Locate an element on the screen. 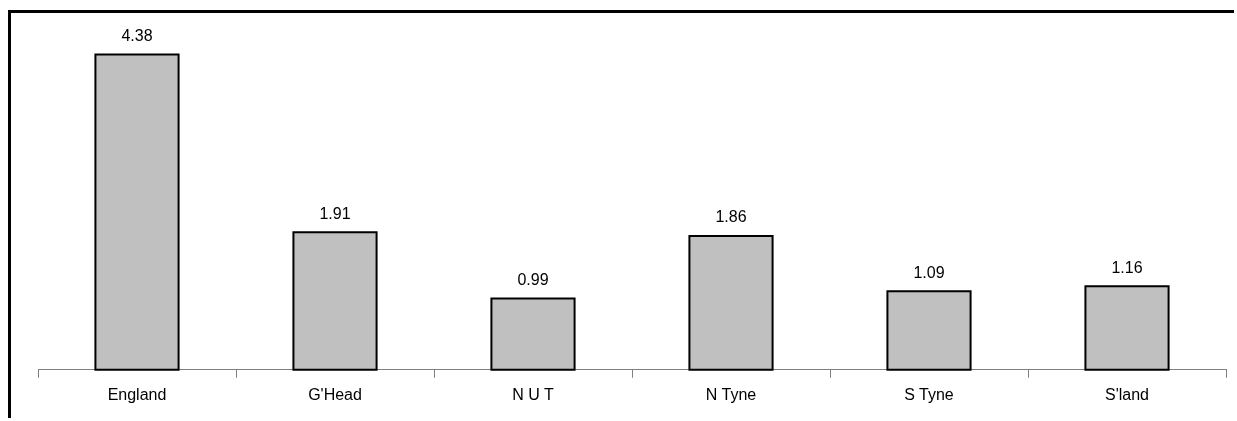 This screenshot has width=1237, height=421. data-label: 1.86 is located at coordinates (731, 217).